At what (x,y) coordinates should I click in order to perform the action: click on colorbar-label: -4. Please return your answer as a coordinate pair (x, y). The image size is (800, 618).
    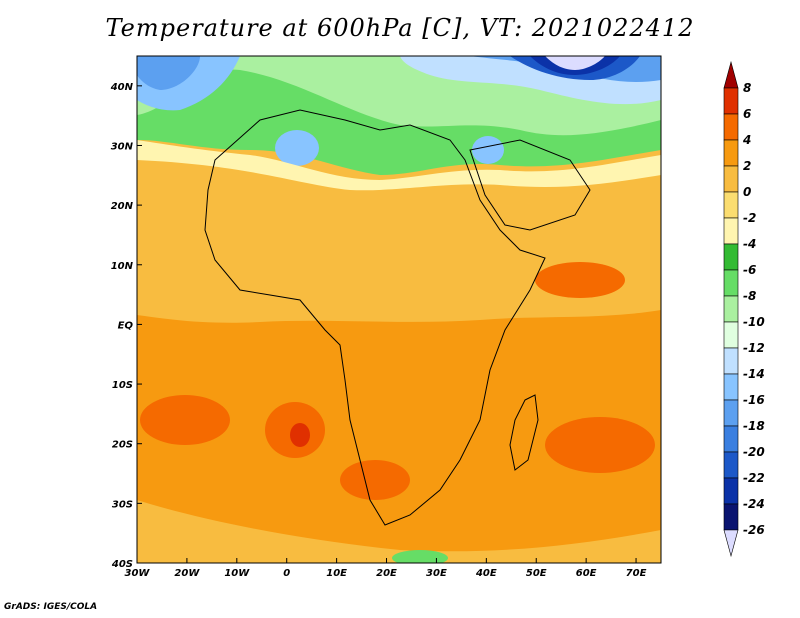
    Looking at the image, I should click on (749, 244).